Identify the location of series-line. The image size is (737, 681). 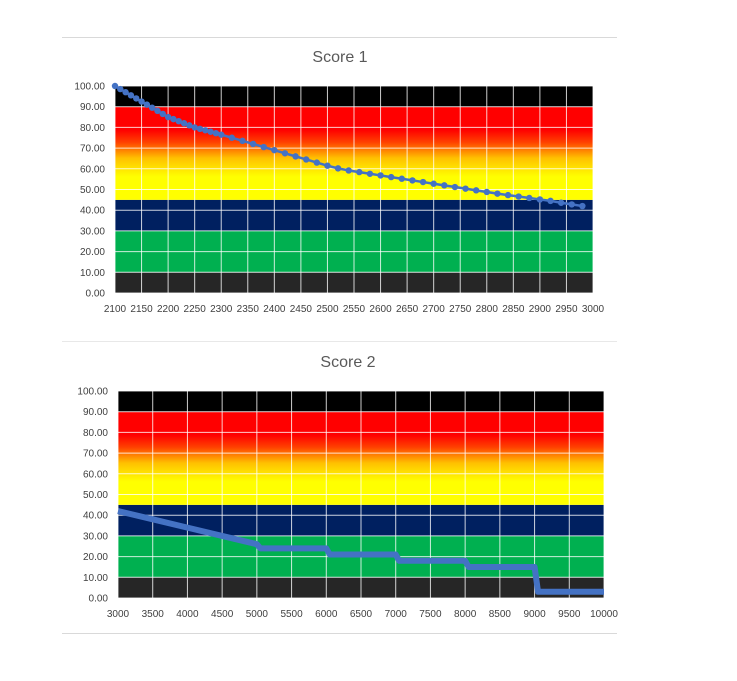
(360, 551).